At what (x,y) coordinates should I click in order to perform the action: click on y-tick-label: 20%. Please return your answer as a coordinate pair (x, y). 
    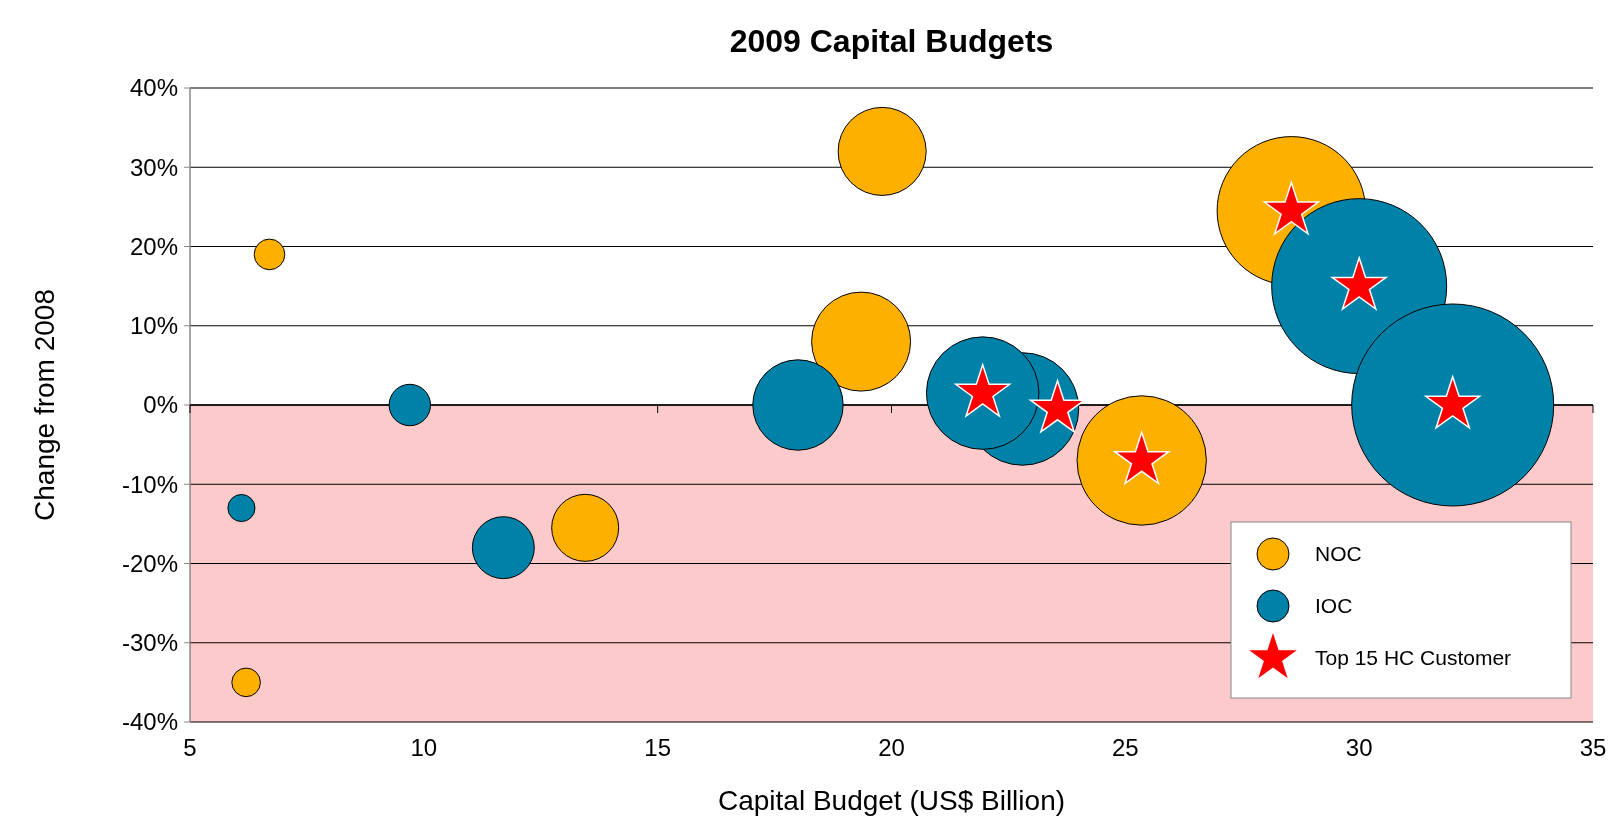
    Looking at the image, I should click on (153, 246).